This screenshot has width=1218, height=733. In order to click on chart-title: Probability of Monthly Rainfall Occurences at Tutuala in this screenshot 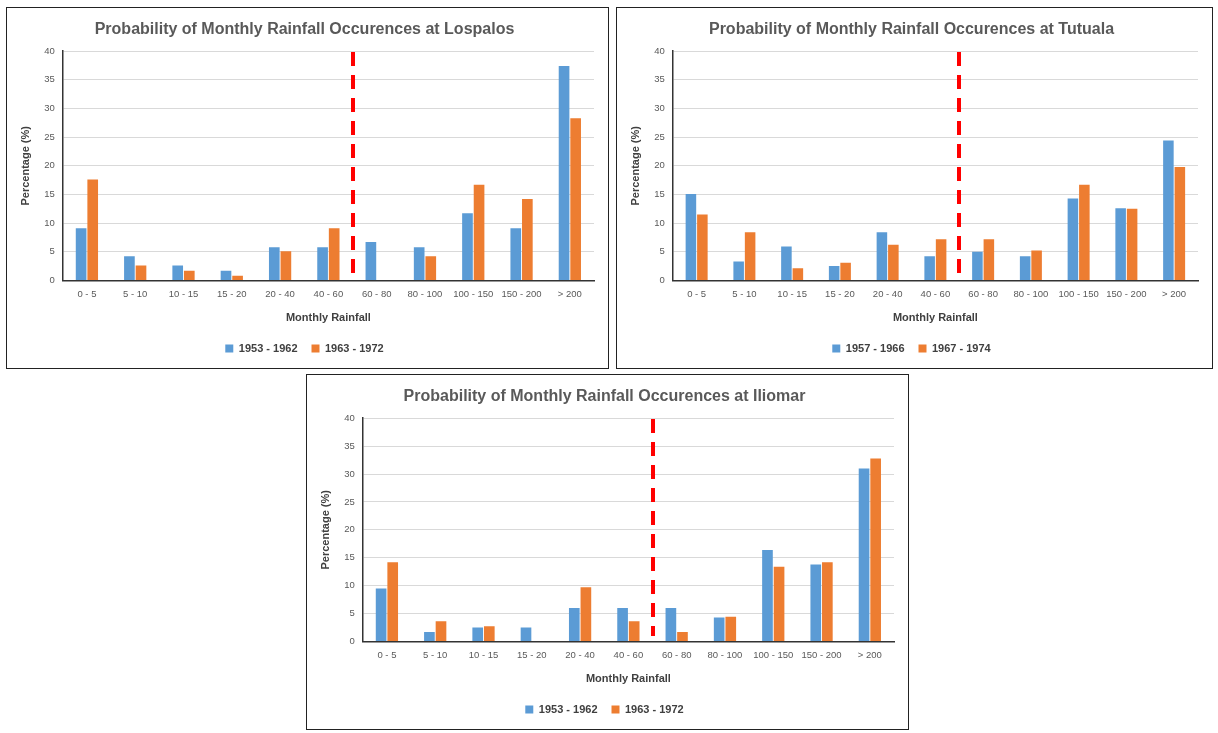, I will do `click(911, 29)`.